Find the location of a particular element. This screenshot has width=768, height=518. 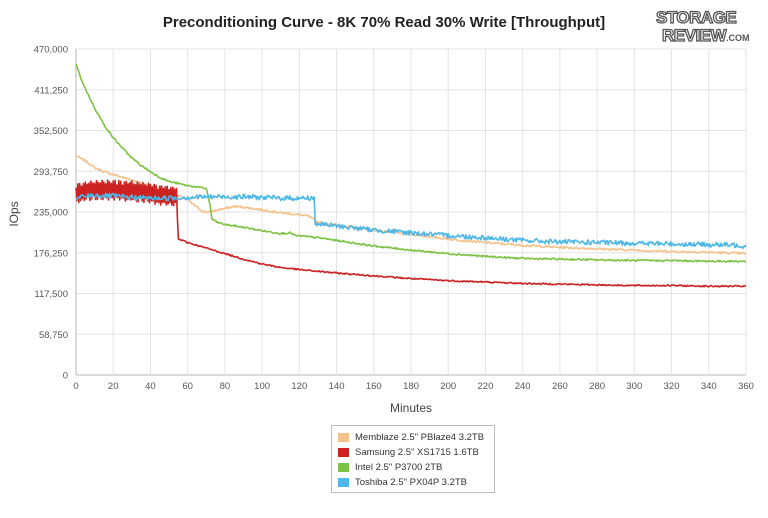

x-tick-label: 360 is located at coordinates (746, 386).